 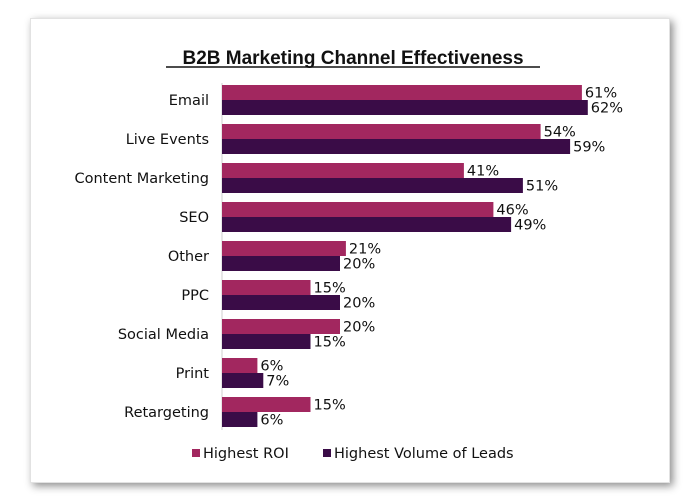 What do you see at coordinates (193, 374) in the screenshot?
I see `category-label-print: Print` at bounding box center [193, 374].